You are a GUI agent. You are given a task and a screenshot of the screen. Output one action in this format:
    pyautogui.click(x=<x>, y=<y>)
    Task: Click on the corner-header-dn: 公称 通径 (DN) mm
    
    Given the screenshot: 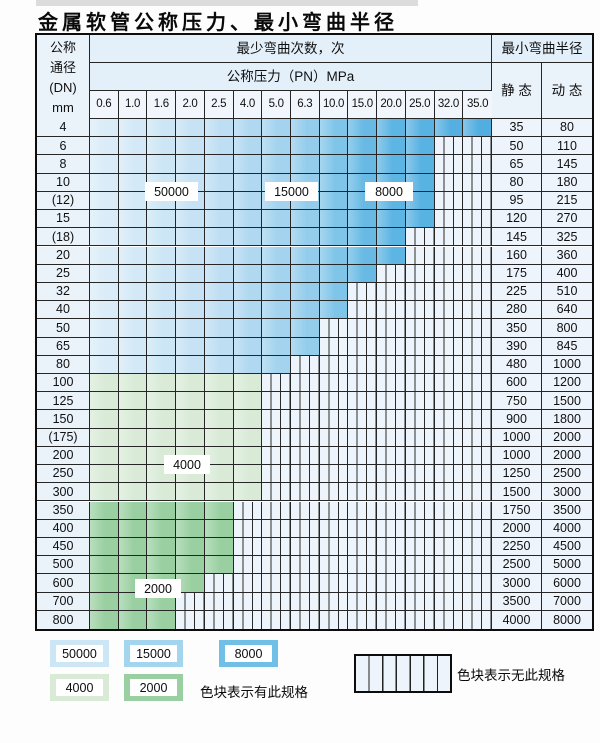 What is the action you would take?
    pyautogui.click(x=63, y=77)
    